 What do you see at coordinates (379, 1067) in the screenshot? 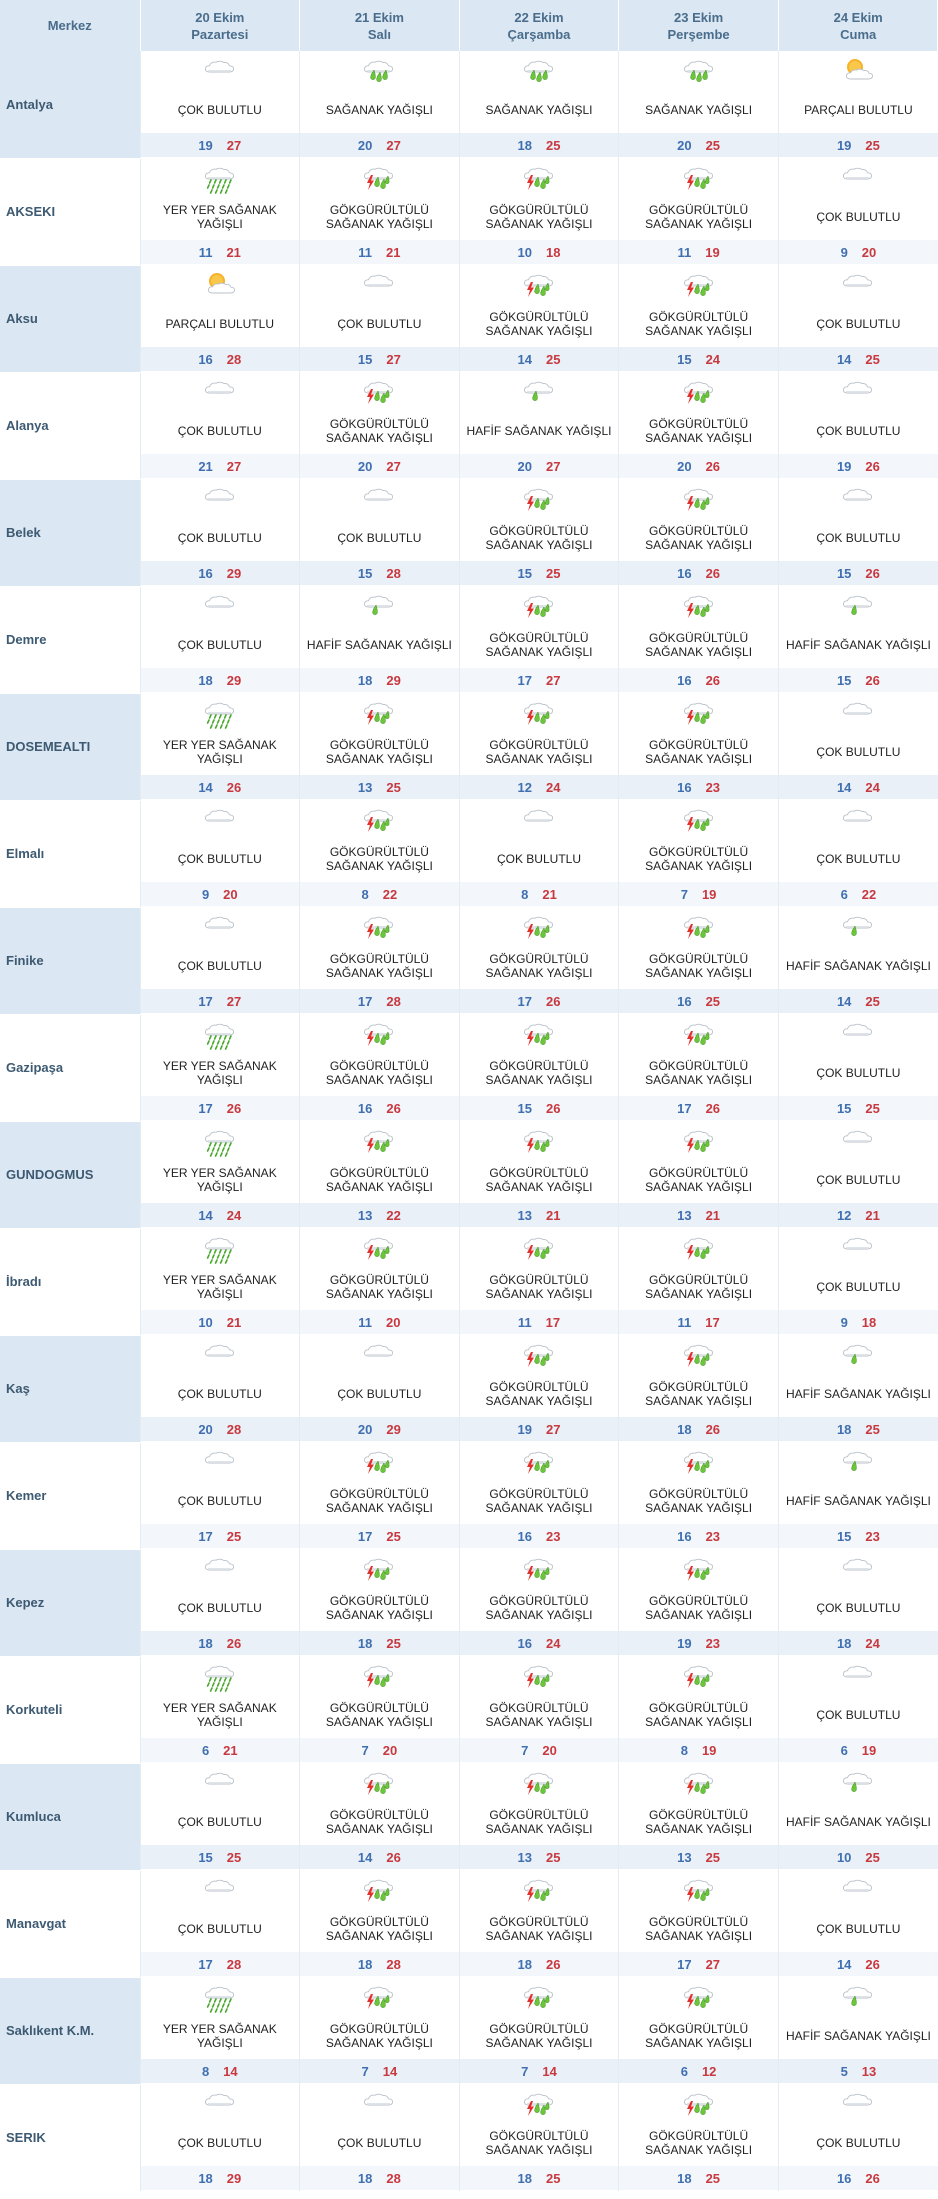
I see `day-cell: GÖKGÜRÜLTÜLÜ SAĞANAK YAĞIŞLI 16 26` at bounding box center [379, 1067].